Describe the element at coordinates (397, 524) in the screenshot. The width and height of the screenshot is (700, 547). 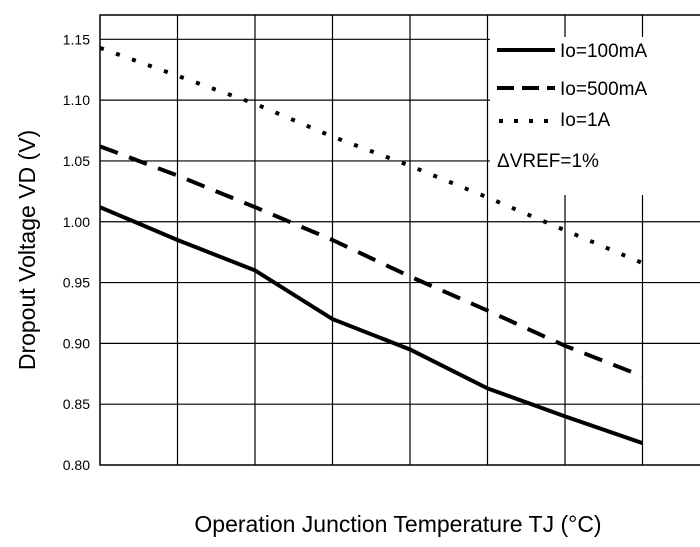
I see `x-axis-label: Operation Junction Temperature TJ (°C)` at that location.